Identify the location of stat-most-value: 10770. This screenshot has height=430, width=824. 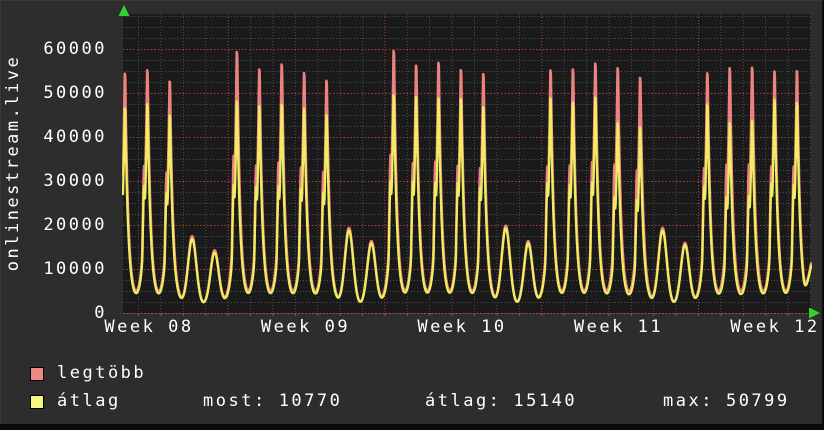
(310, 401).